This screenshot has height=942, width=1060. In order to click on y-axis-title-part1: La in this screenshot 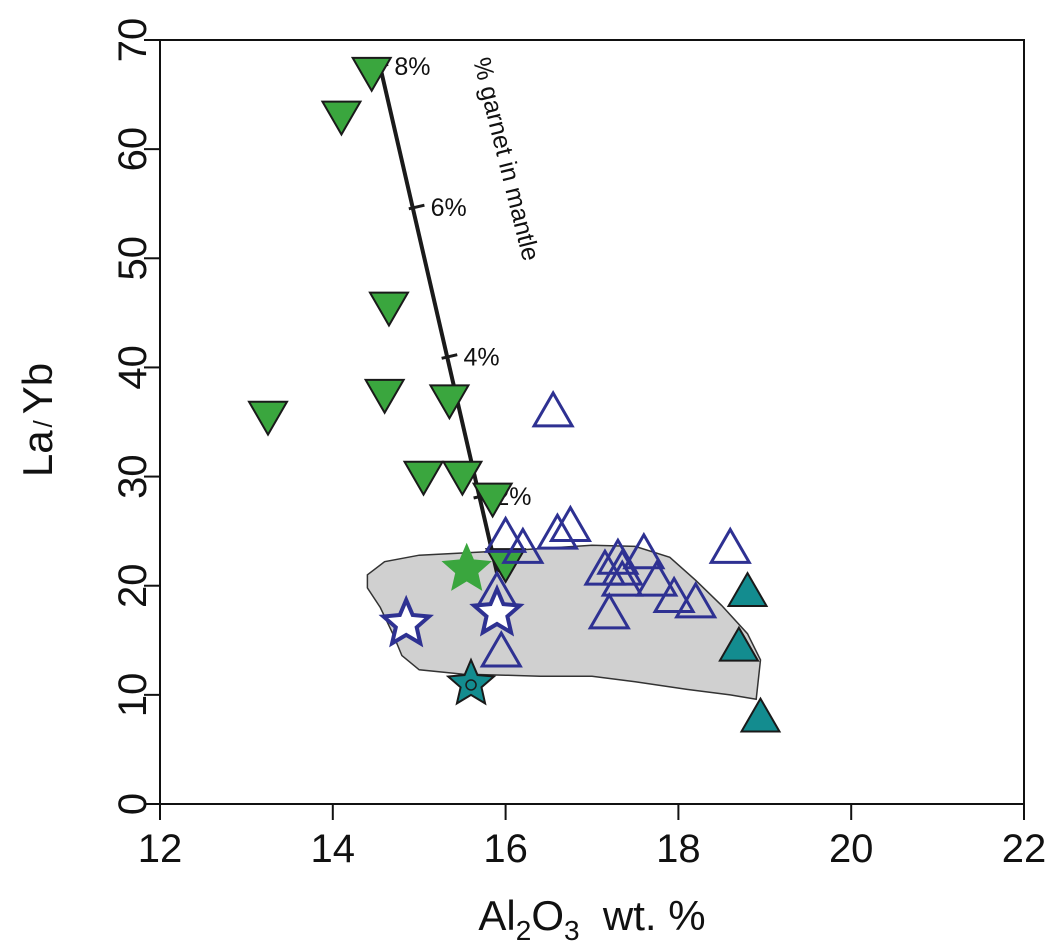, I will do `click(37, 453)`.